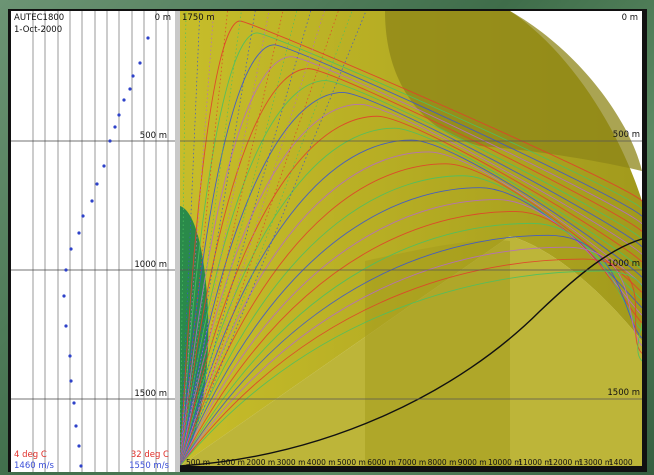  I want to click on range-tick-label: 3000 m, so click(291, 462).